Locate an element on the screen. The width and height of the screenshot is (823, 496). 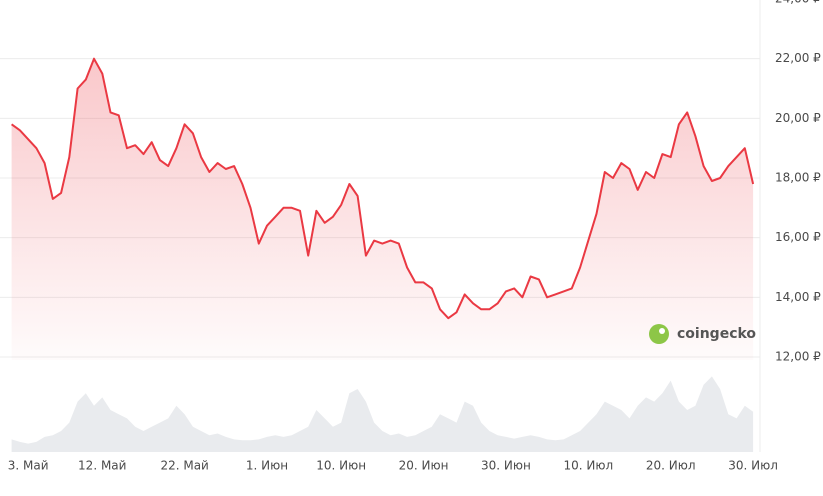
watermark-logo-eye is located at coordinates (662, 331).